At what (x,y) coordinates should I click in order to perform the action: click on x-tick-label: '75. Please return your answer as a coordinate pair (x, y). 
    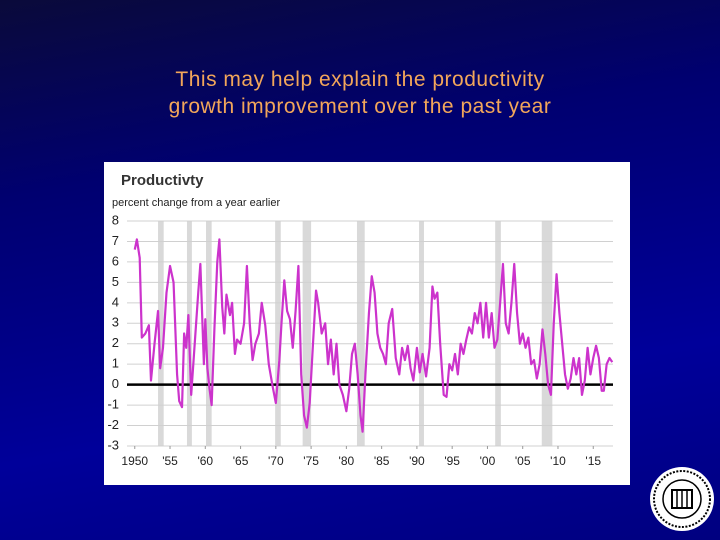
    Looking at the image, I should click on (311, 461).